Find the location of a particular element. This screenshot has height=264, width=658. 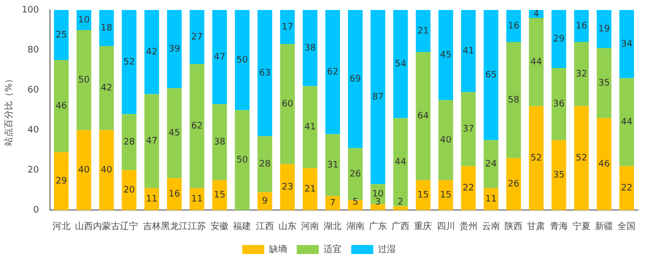

x-tick-label: 内蒙古 is located at coordinates (106, 226).